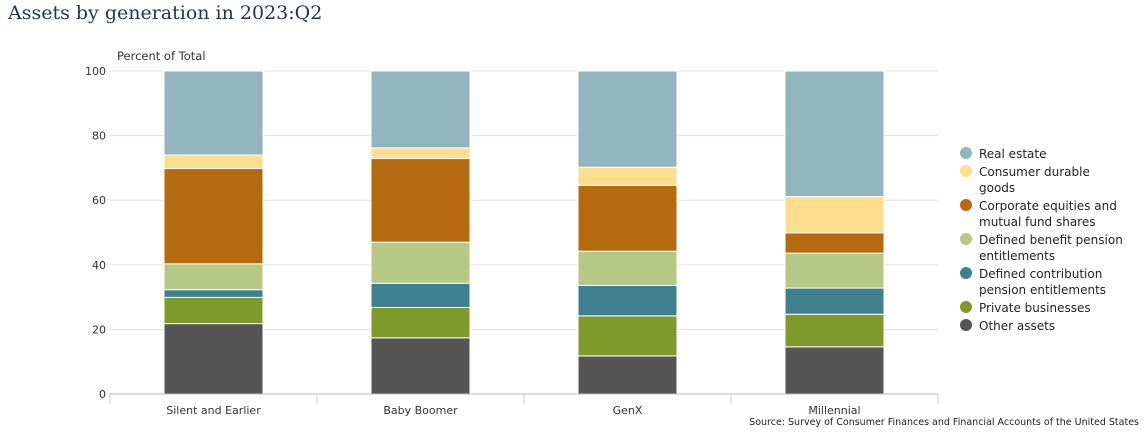 The height and width of the screenshot is (435, 1147). I want to click on legend-item: Other assets, so click(1050, 326).